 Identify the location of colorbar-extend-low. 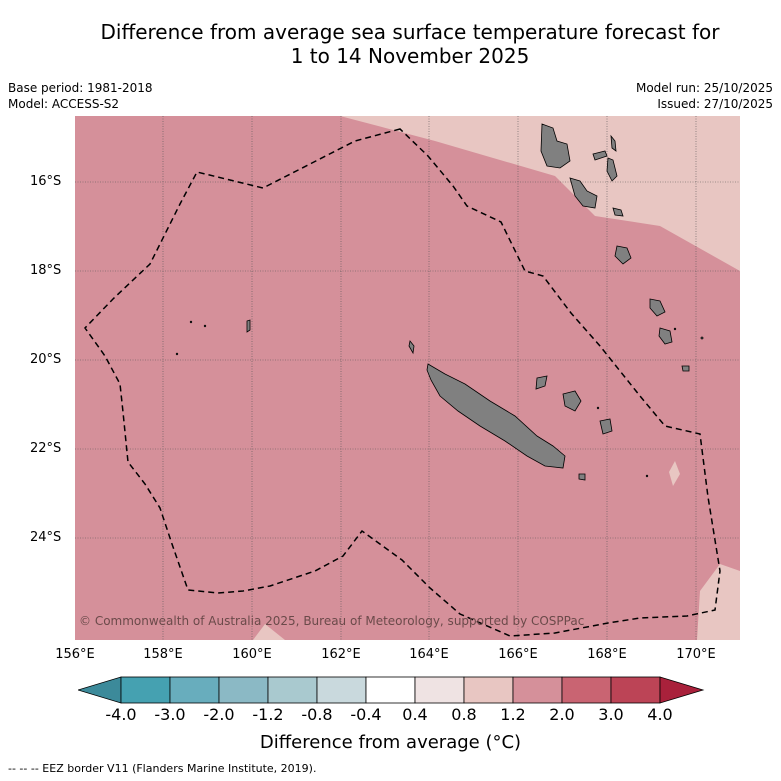
(99, 690).